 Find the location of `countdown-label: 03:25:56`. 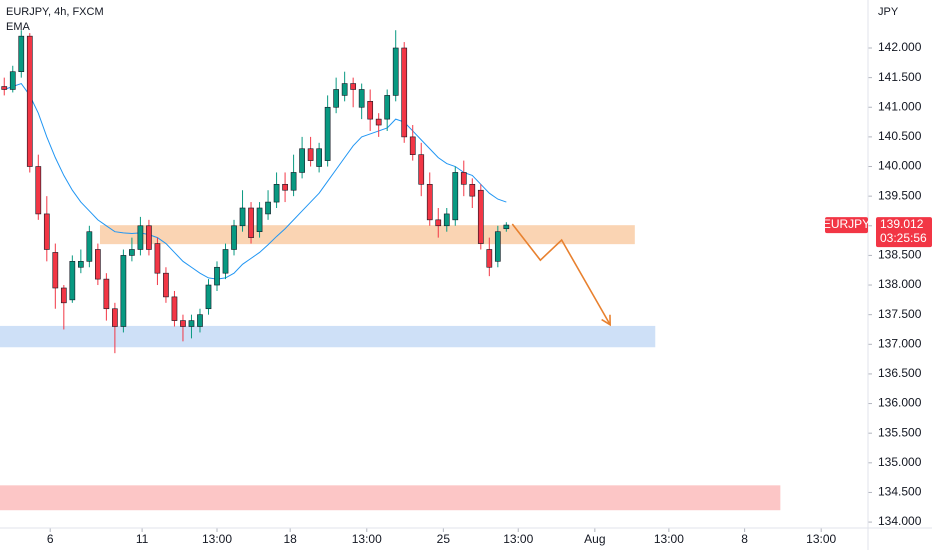

countdown-label: 03:25:56 is located at coordinates (903, 238).